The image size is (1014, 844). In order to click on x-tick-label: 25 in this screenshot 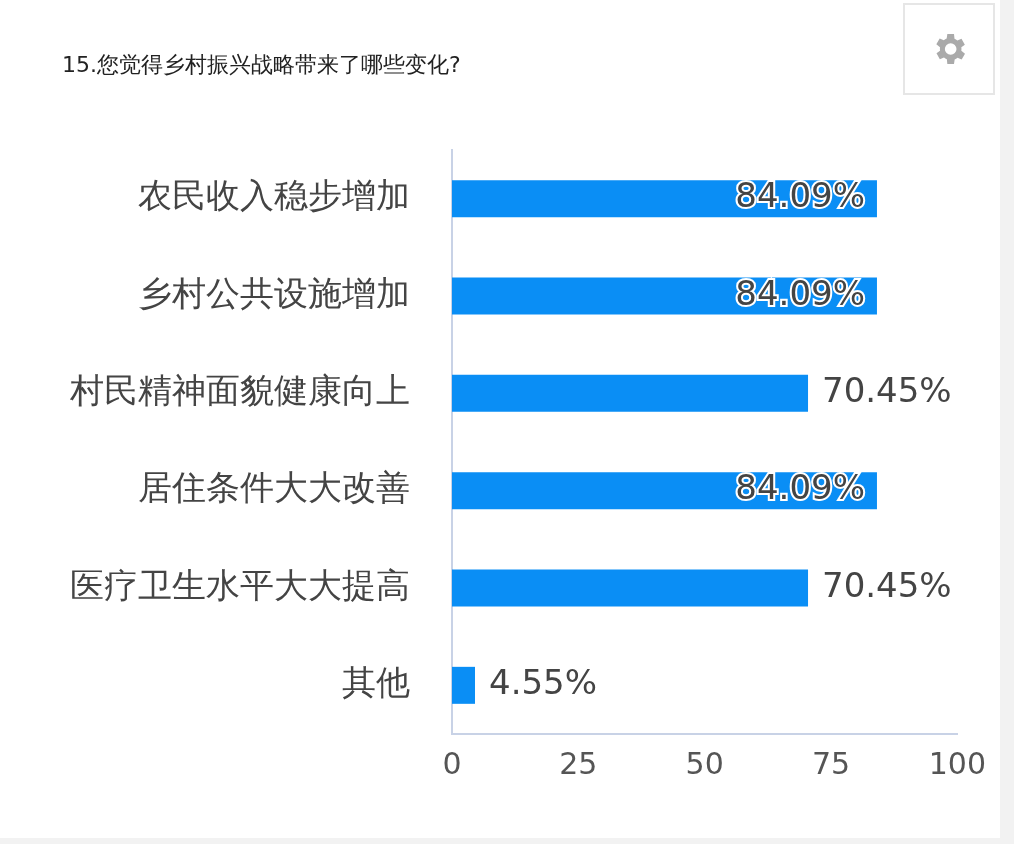, I will do `click(578, 763)`.